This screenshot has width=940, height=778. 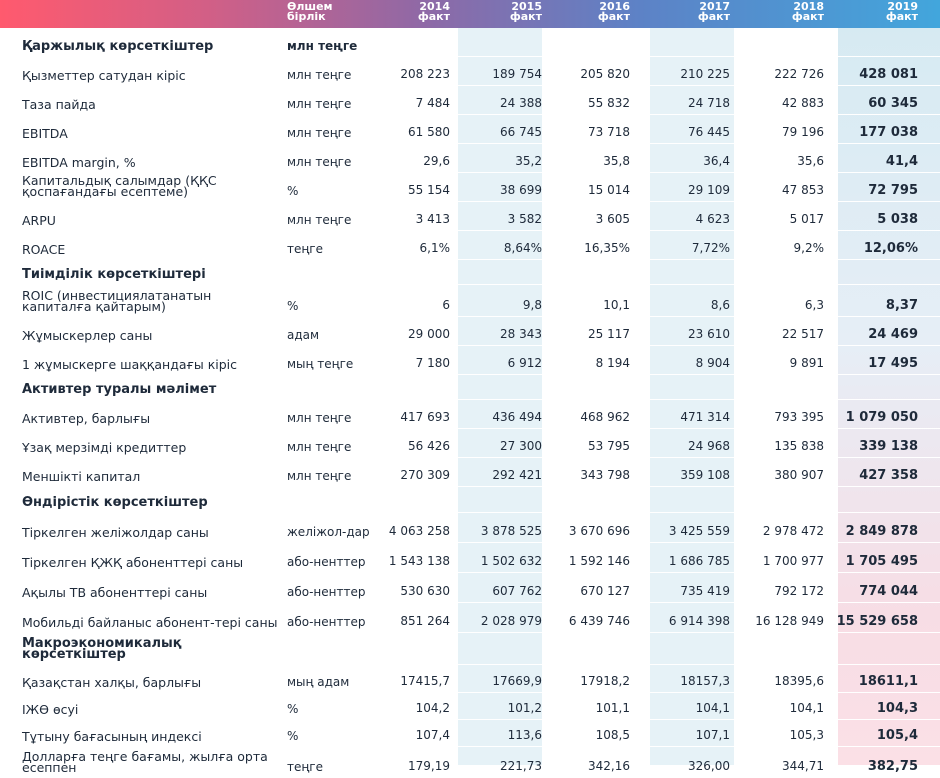 What do you see at coordinates (714, 6) in the screenshot?
I see `year-label: 2017` at bounding box center [714, 6].